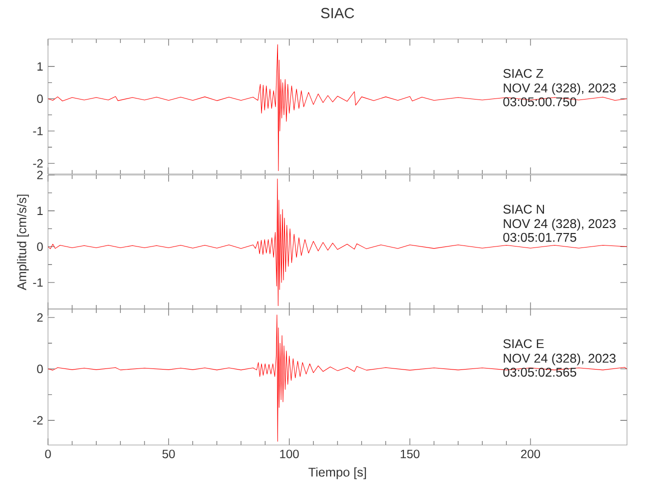  I want to click on y-axis-title: Amplitud [cm/s/s], so click(22, 242).